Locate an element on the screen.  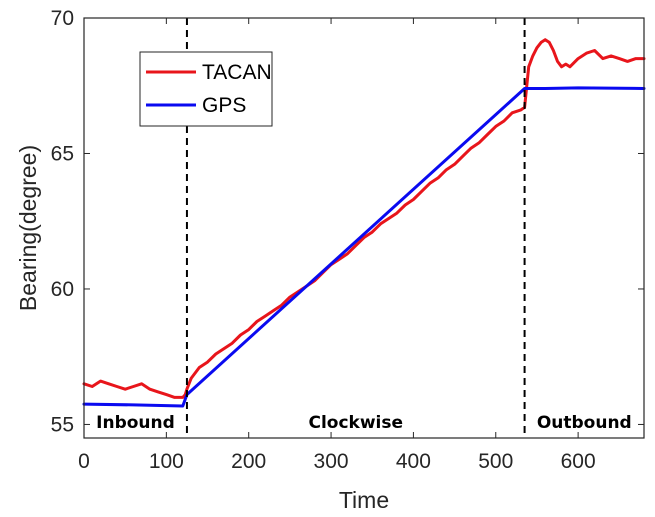
legend-box is located at coordinates (206, 89).